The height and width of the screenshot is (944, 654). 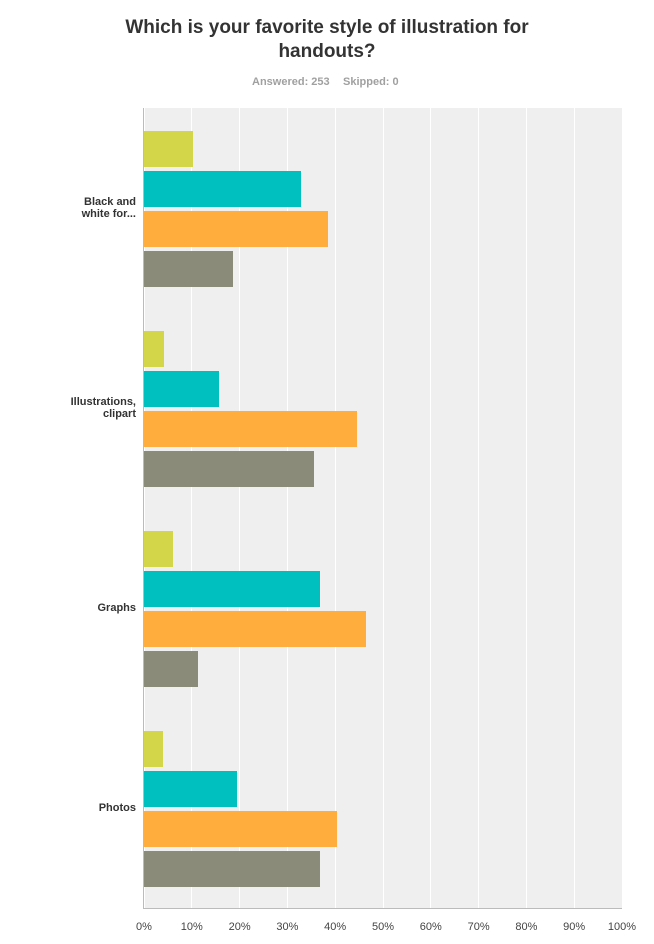 What do you see at coordinates (291, 82) in the screenshot?
I see `answered-count: Answered: 253` at bounding box center [291, 82].